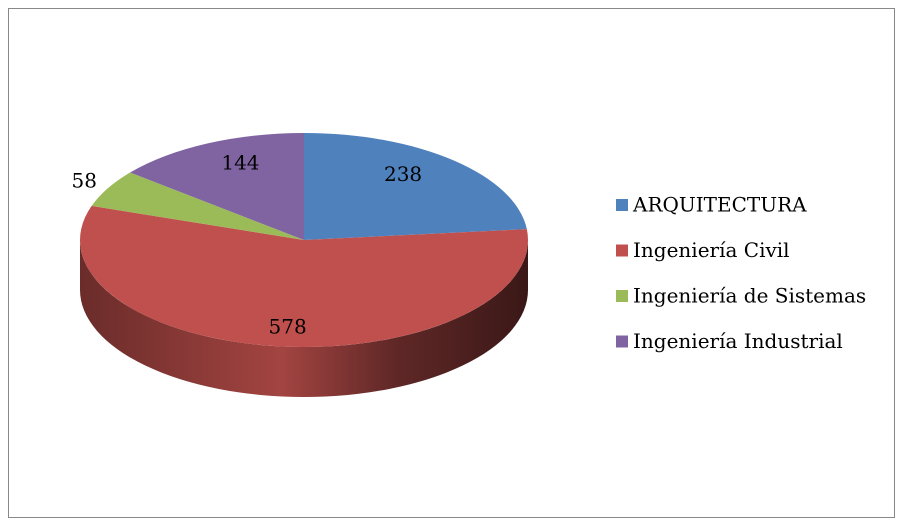 This screenshot has height=526, width=904. Describe the element at coordinates (403, 174) in the screenshot. I see `data-label: 238` at that location.